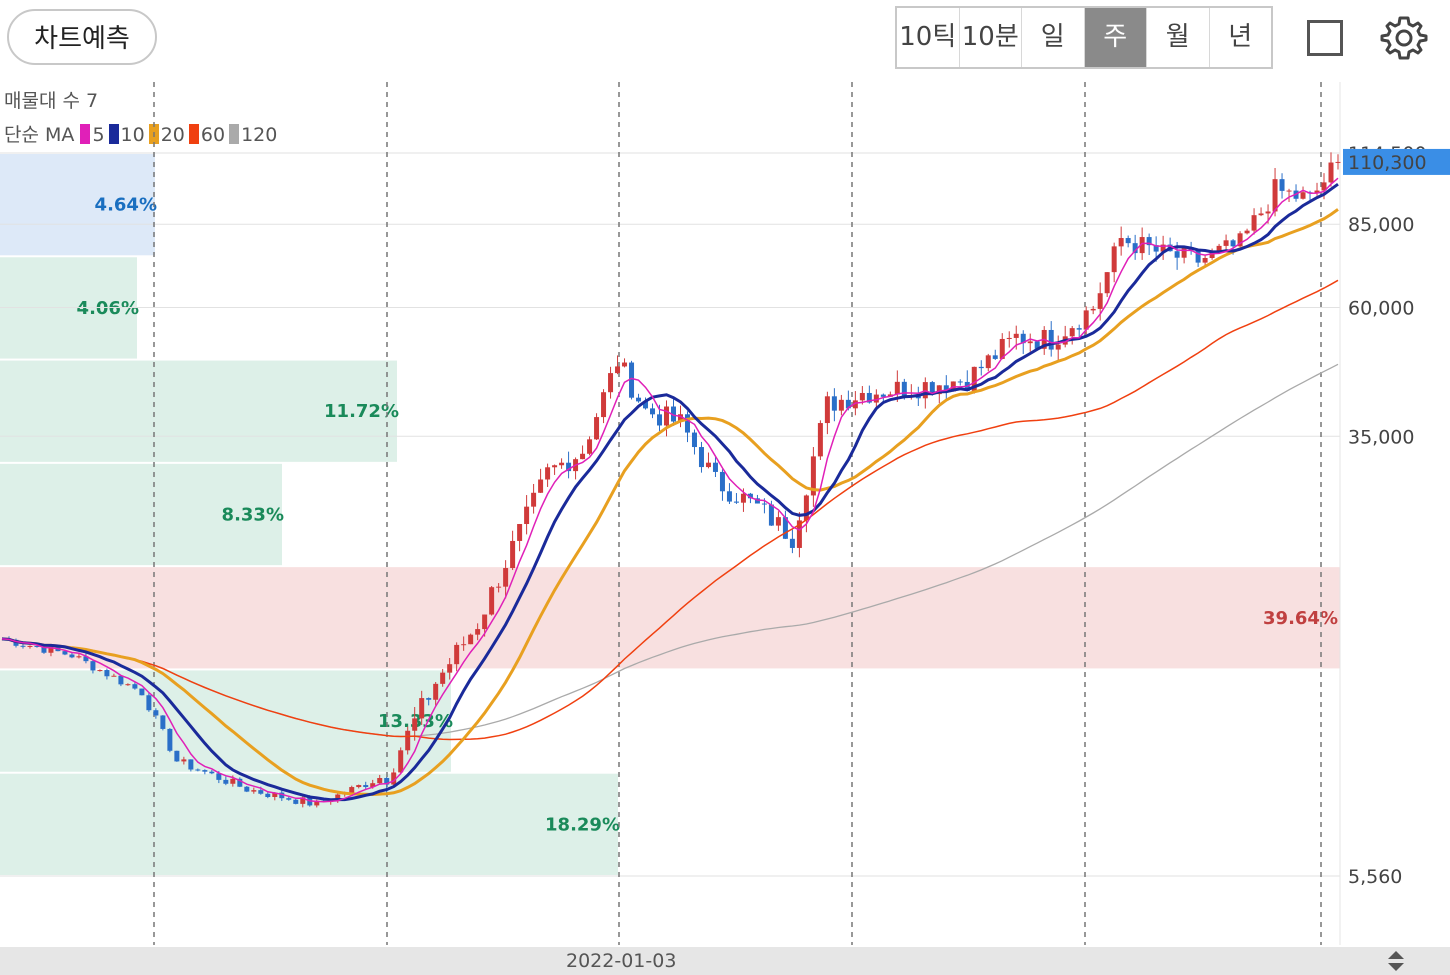 This screenshot has height=975, width=1450. I want to click on volume-profile-percent: 11.72%, so click(361, 411).